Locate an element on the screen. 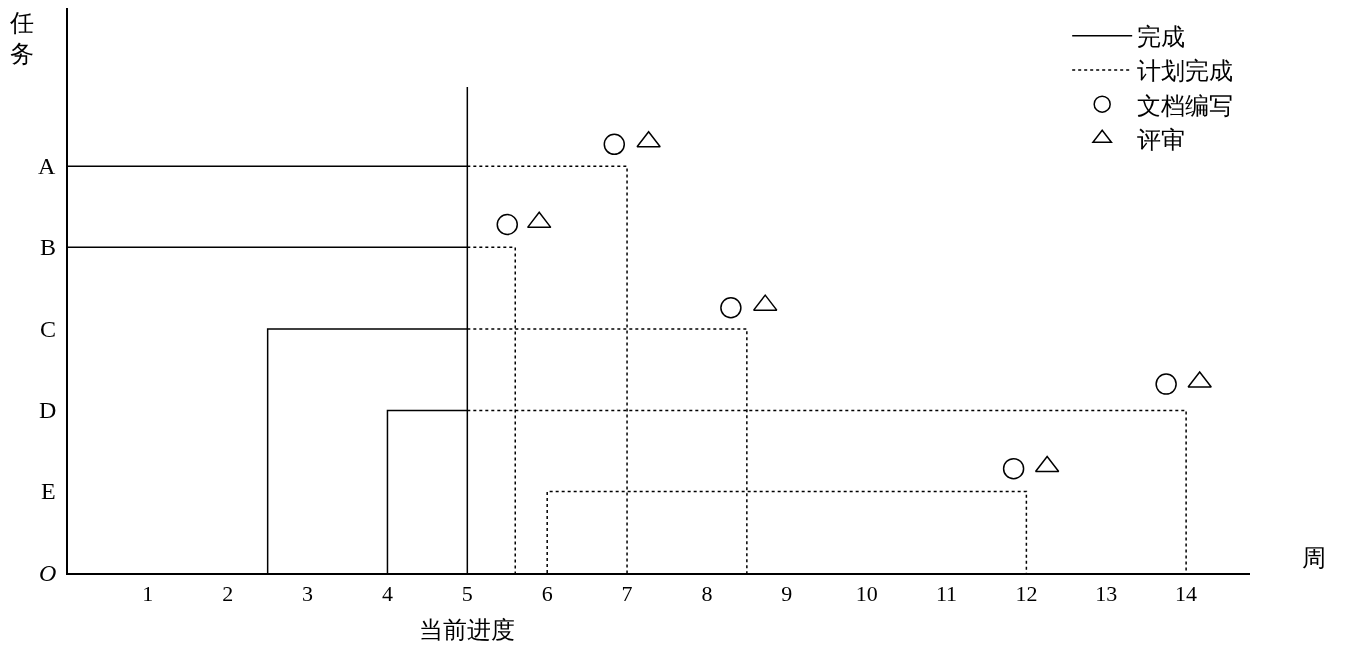 The width and height of the screenshot is (1347, 666). legend-label: 计划完成 is located at coordinates (1185, 71).